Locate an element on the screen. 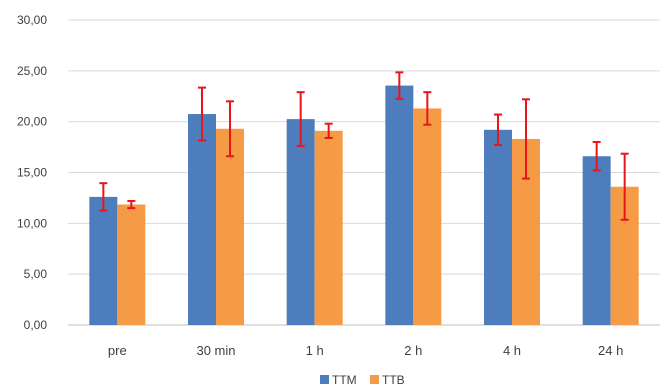 This screenshot has width=664, height=392. x-category-label: 1 h is located at coordinates (315, 350).